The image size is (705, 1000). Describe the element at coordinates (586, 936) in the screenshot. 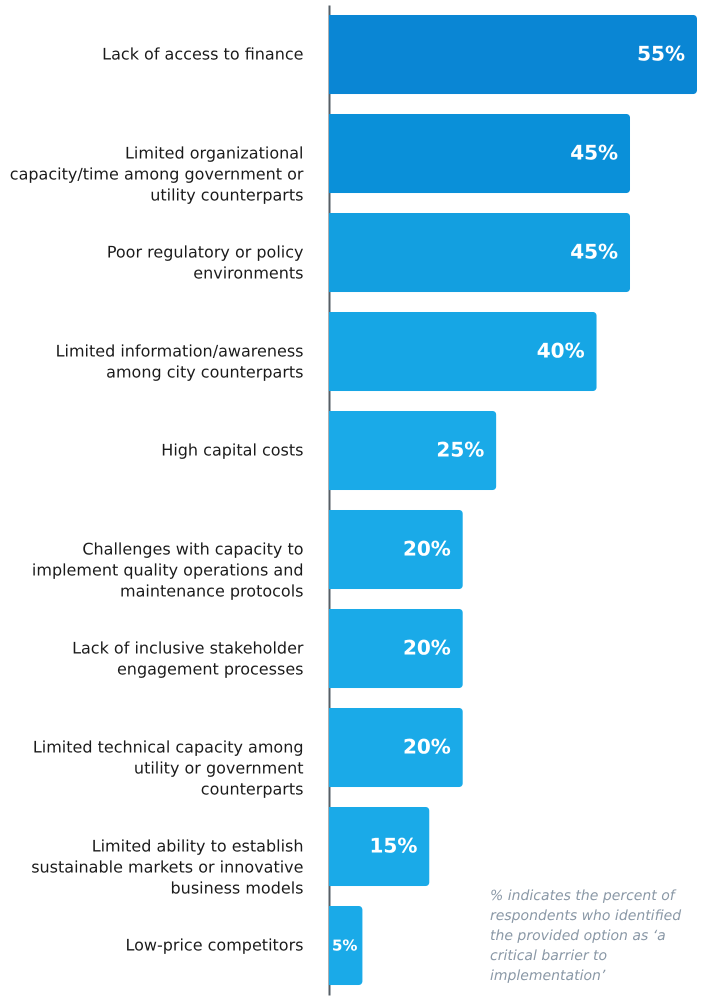

I see `annotation: % indicates the percent of respondents who identified the provided option as ‘a critical barrier to implementation’` at that location.